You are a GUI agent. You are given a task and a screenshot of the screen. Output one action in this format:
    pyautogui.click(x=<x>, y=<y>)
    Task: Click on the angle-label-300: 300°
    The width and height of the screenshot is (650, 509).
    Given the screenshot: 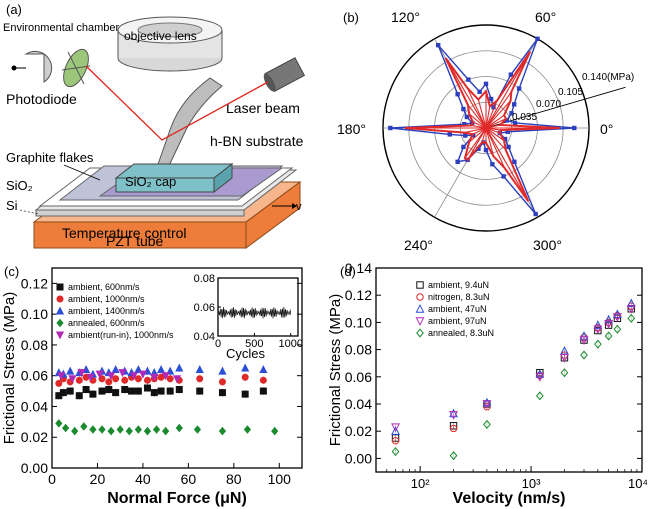 What is the action you would take?
    pyautogui.click(x=547, y=245)
    